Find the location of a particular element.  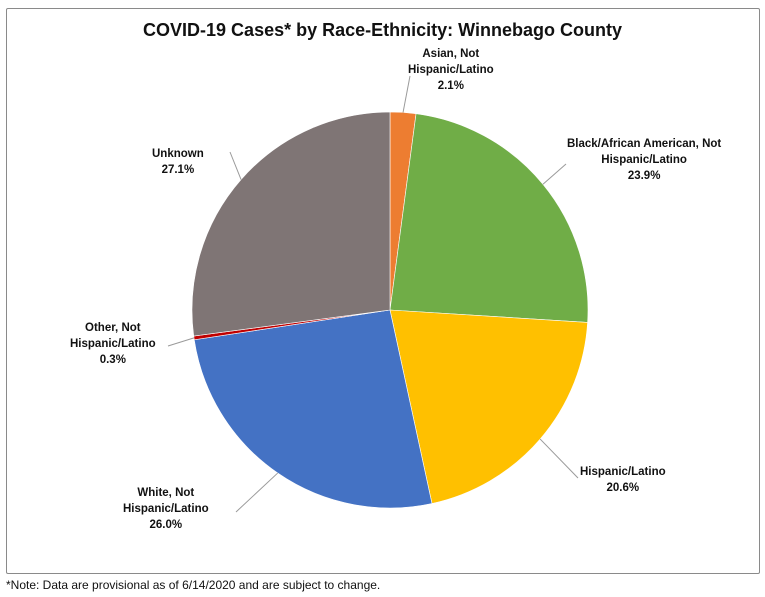

slice-label-white: White, Not Hispanic/Latino 26.0% is located at coordinates (166, 509).